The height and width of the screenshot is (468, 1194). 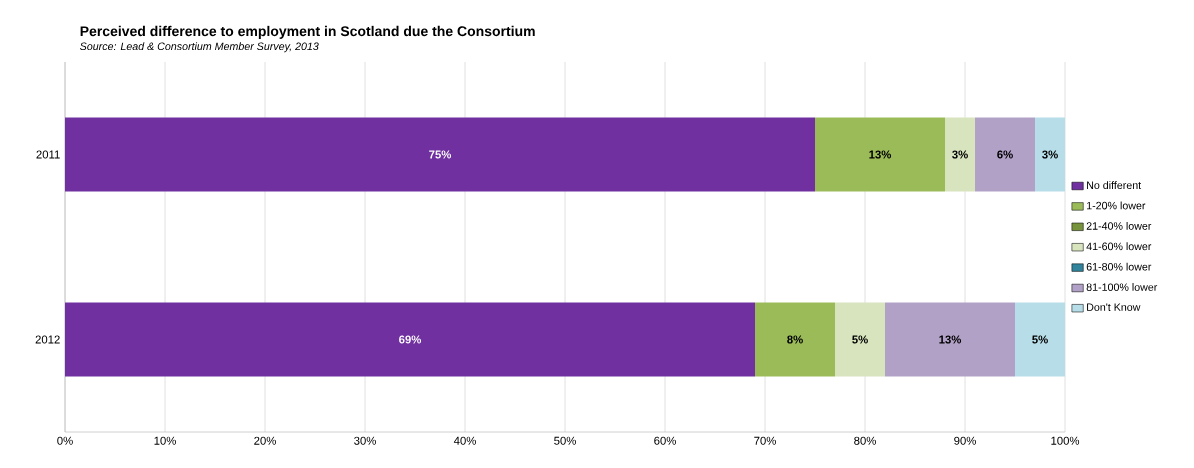 What do you see at coordinates (1114, 185) in the screenshot?
I see `legend-label: No different` at bounding box center [1114, 185].